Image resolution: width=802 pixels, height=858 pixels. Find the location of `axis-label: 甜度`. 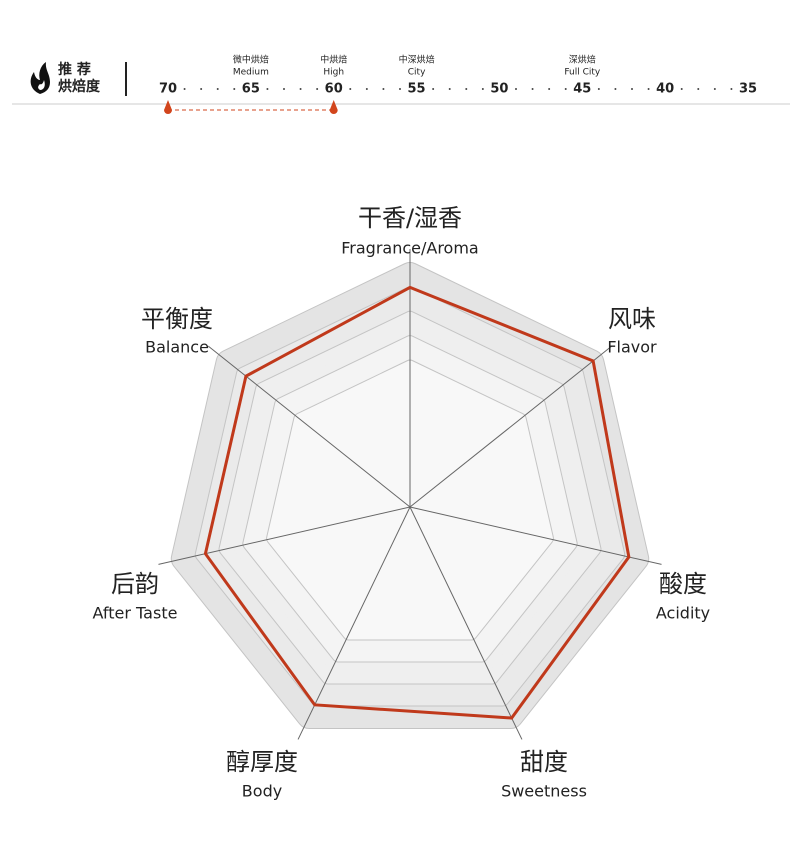

axis-label: 甜度 is located at coordinates (544, 762).